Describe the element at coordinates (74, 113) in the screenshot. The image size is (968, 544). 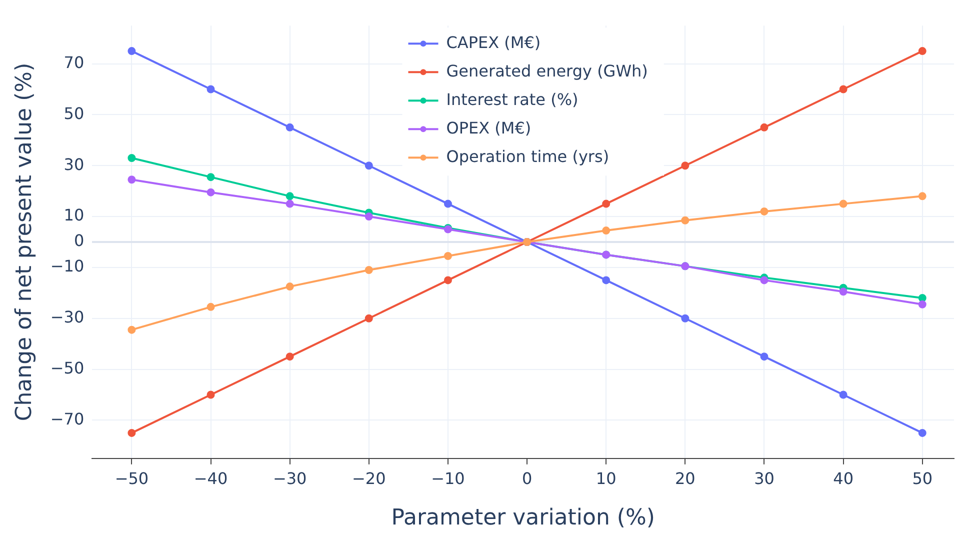
I see `y-tick-label: 50` at that location.